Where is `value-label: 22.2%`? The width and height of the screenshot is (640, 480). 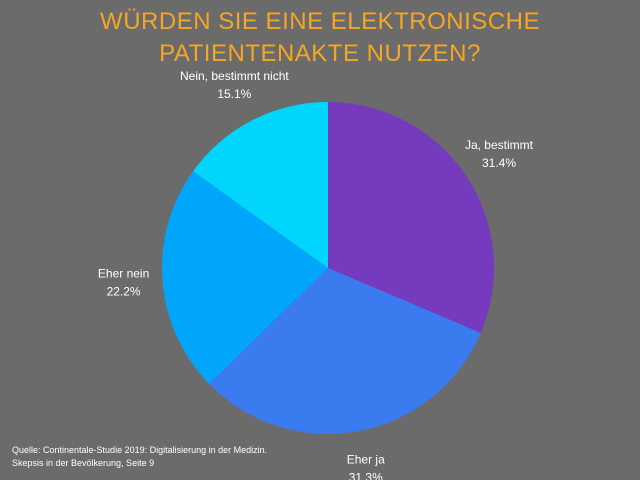
value-label: 22.2% is located at coordinates (124, 292).